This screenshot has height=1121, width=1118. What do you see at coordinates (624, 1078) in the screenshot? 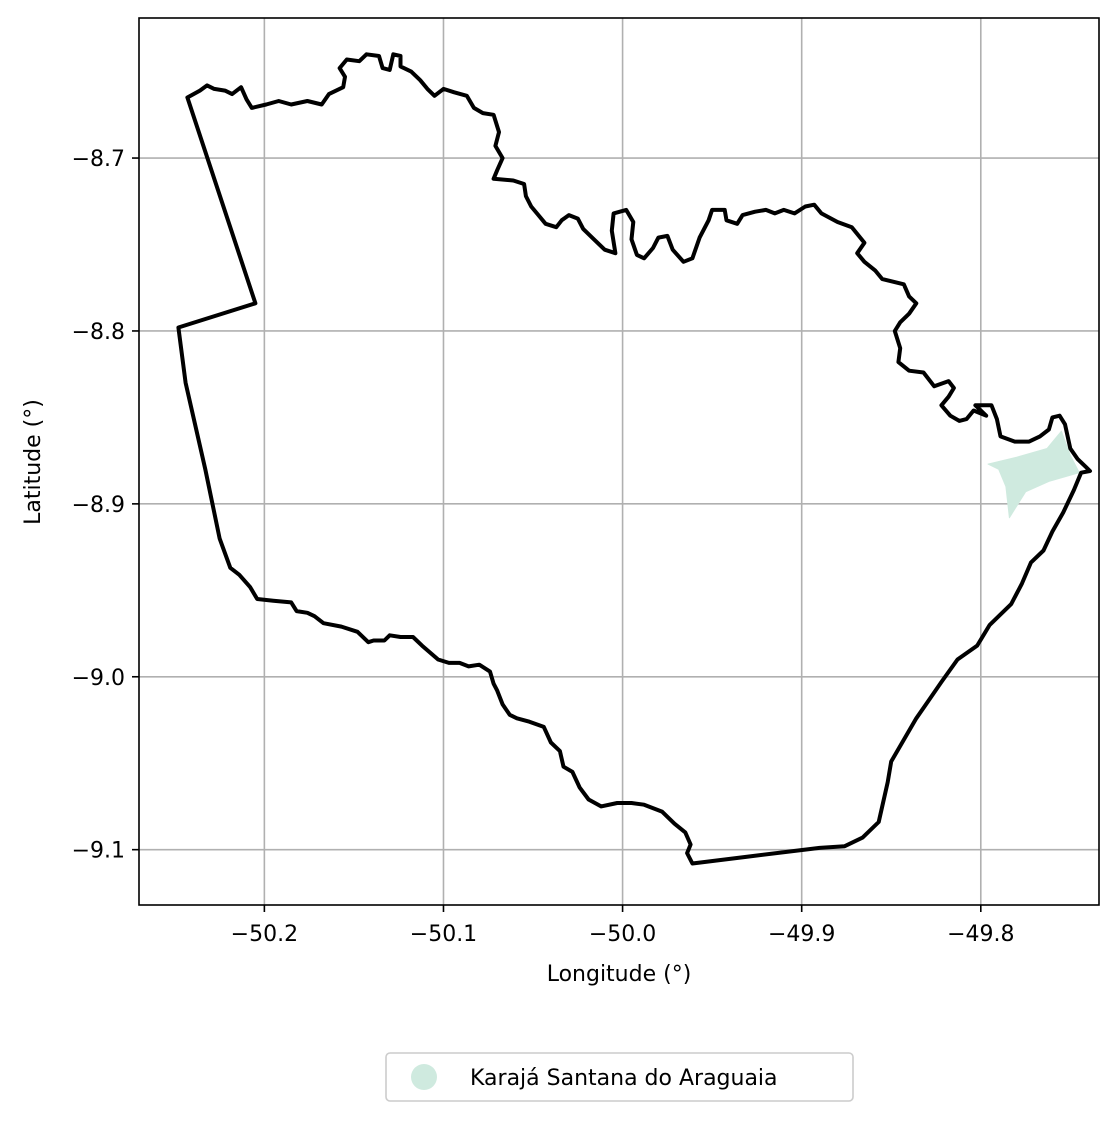
I see `legend-label: Karajá Santana do Araguaia` at bounding box center [624, 1078].